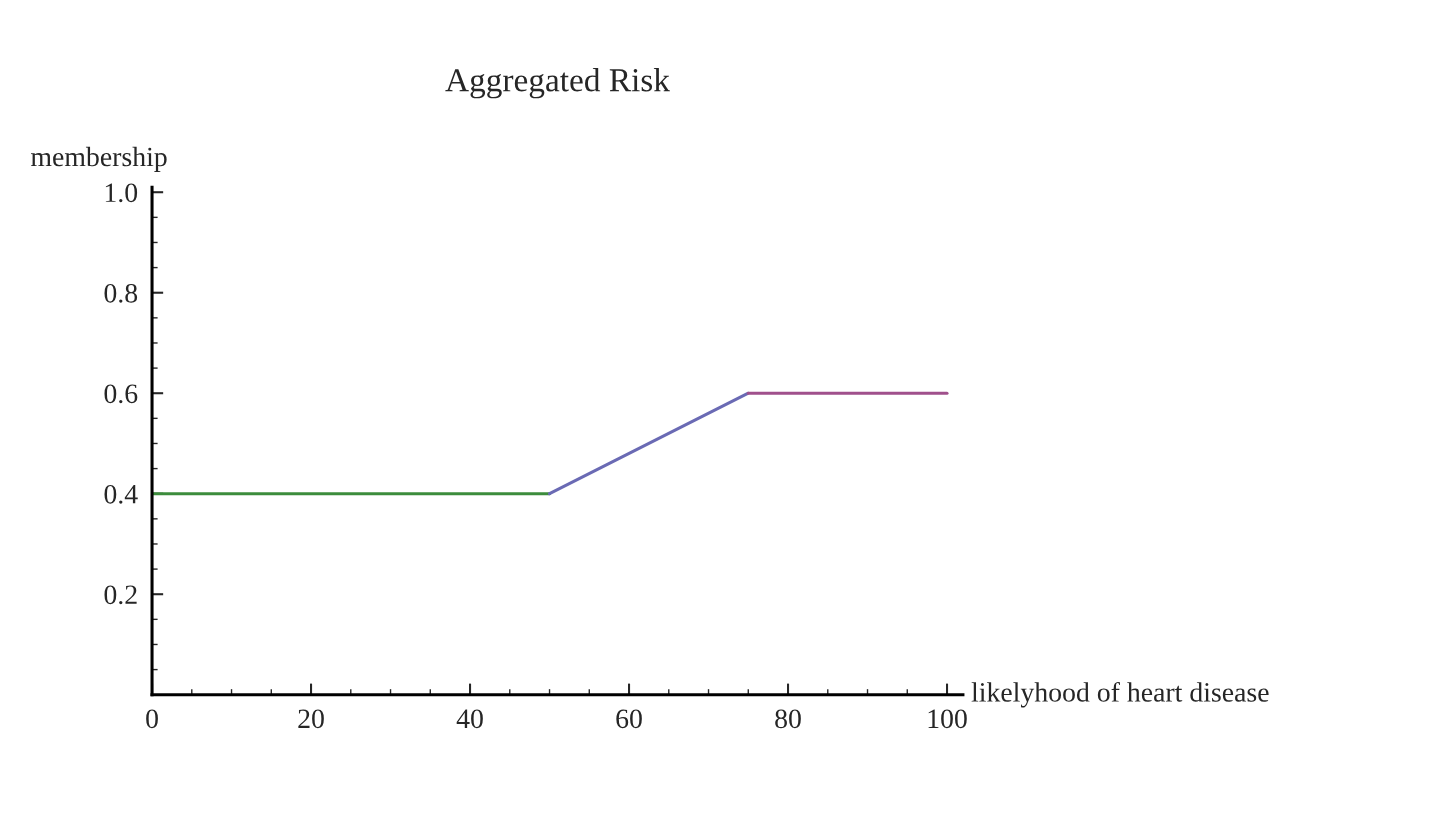 This screenshot has height=832, width=1448. What do you see at coordinates (1120, 694) in the screenshot?
I see `x-axis-title: likelyhood of heart disease` at bounding box center [1120, 694].